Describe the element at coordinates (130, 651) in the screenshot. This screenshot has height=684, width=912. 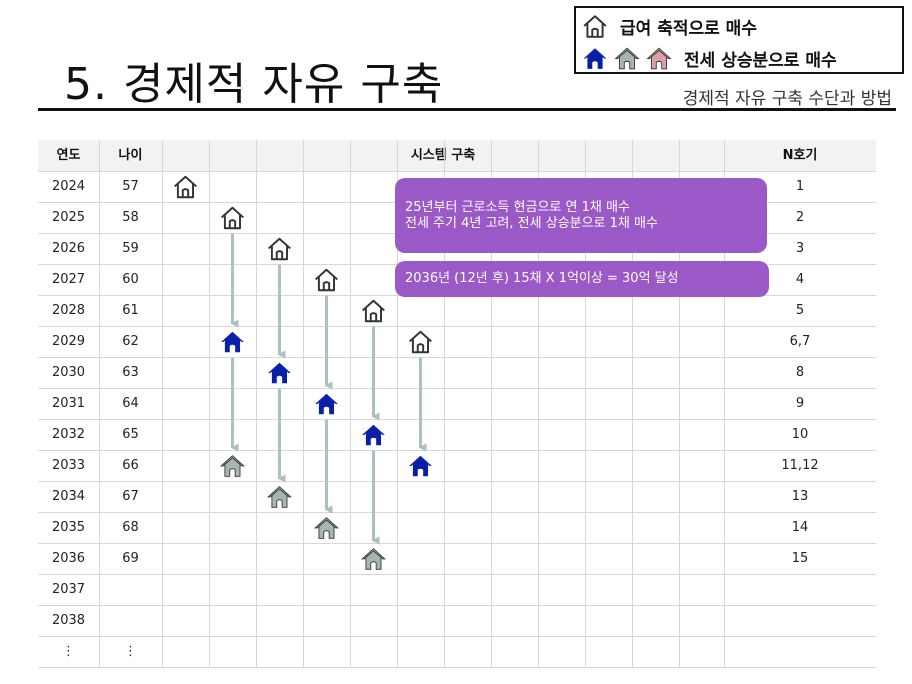
I see `cell-age: ⋮` at that location.